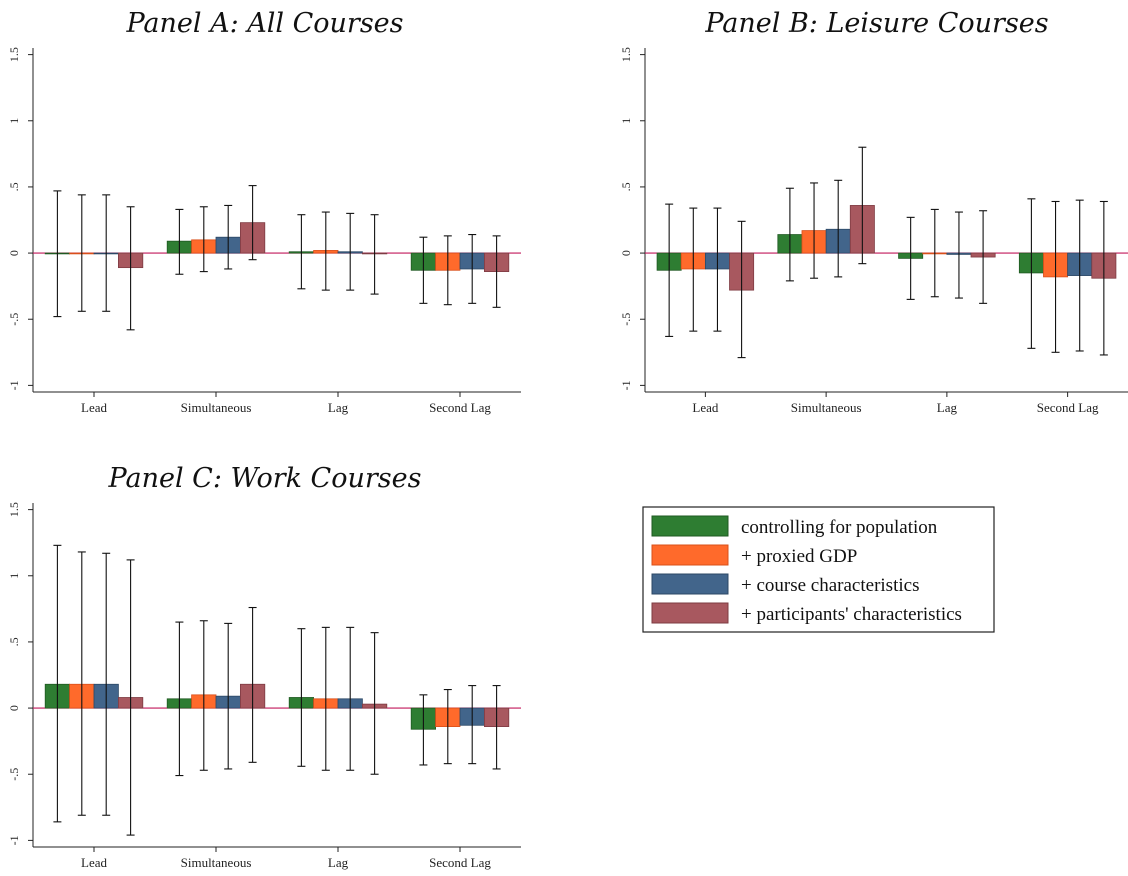  Describe the element at coordinates (265, 478) in the screenshot. I see `panel-c-title: Panel C: Work Courses` at that location.